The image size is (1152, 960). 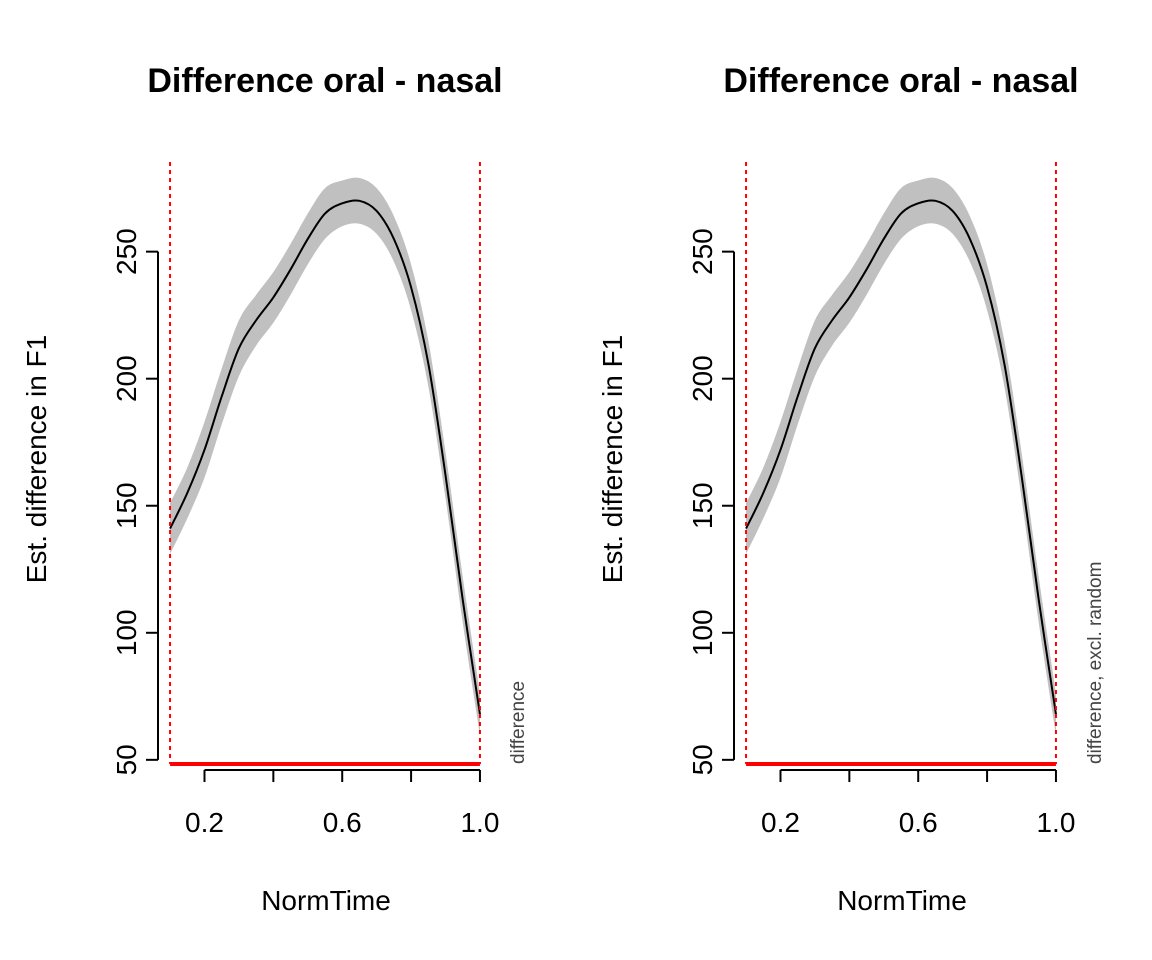 What do you see at coordinates (1095, 663) in the screenshot?
I see `side-label: difference, excl. random` at bounding box center [1095, 663].